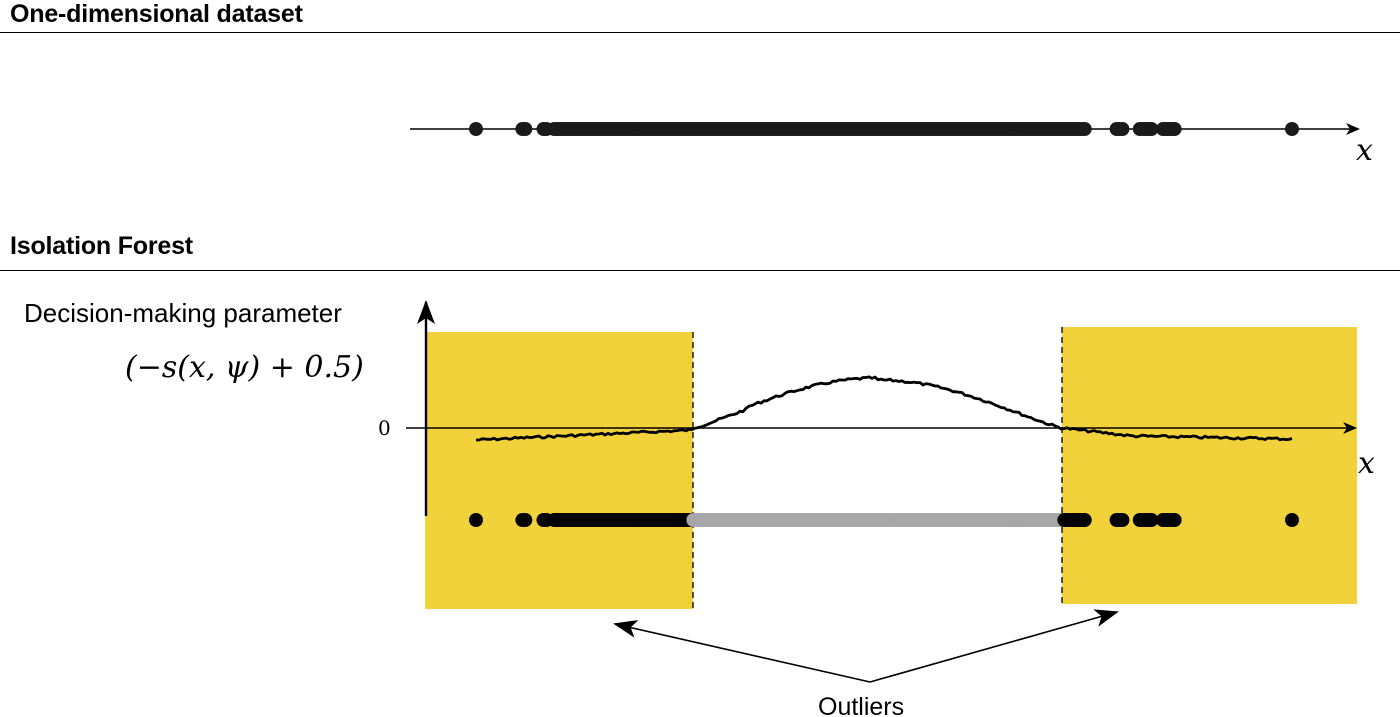 This screenshot has height=717, width=1400. Describe the element at coordinates (891, 145) in the screenshot. I see `dataset-panel: x` at that location.